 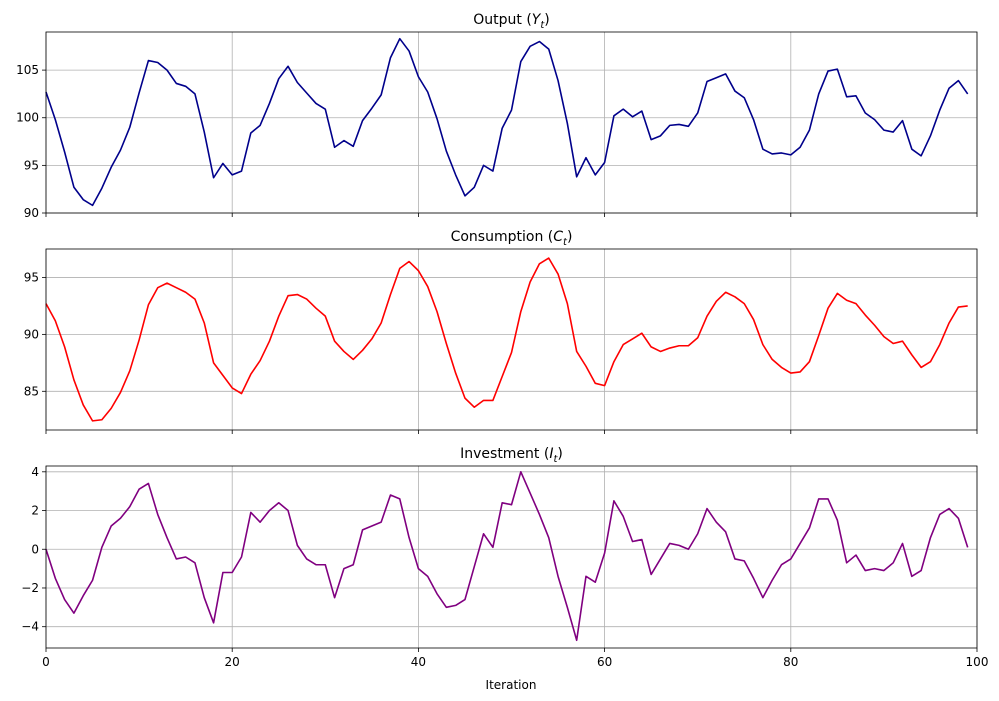 I want to click on output-title: Output (Yt), so click(x=511, y=21).